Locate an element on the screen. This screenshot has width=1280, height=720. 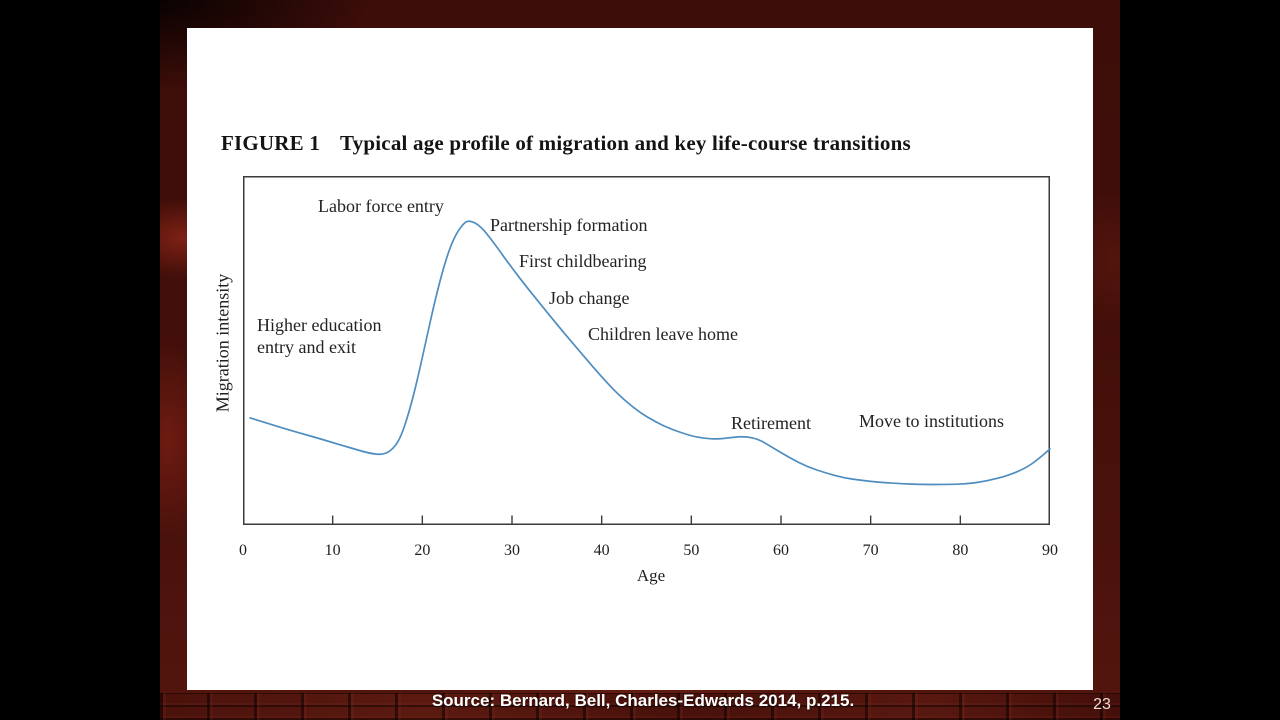
x-tick-label: 10 is located at coordinates (332, 550).